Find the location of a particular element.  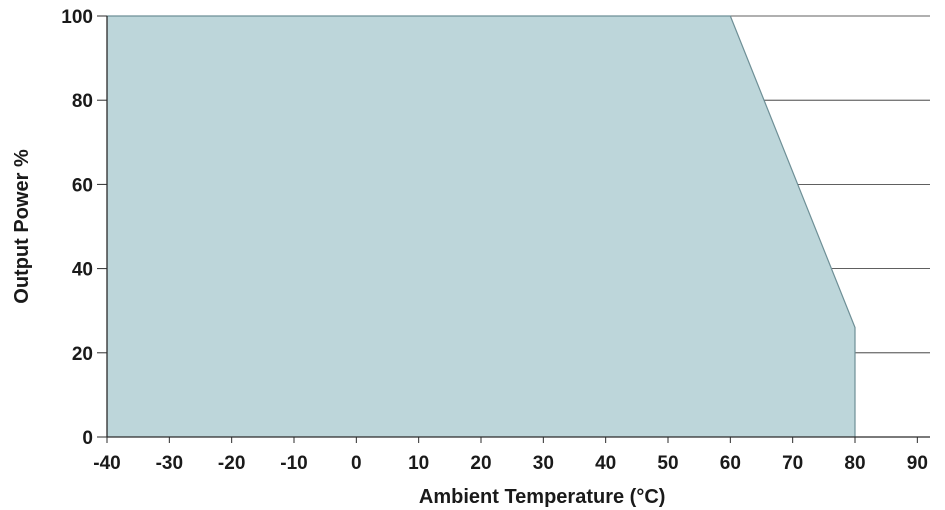

y-tick-label-20: 20 is located at coordinates (82, 354).